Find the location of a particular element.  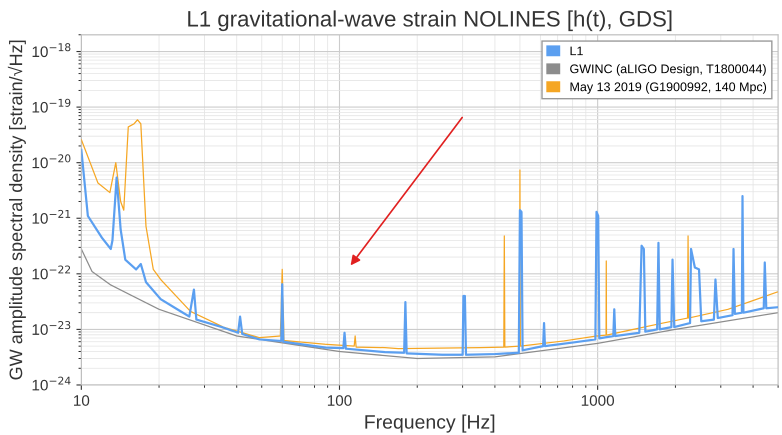

x-tick-label: 1000 is located at coordinates (598, 400).